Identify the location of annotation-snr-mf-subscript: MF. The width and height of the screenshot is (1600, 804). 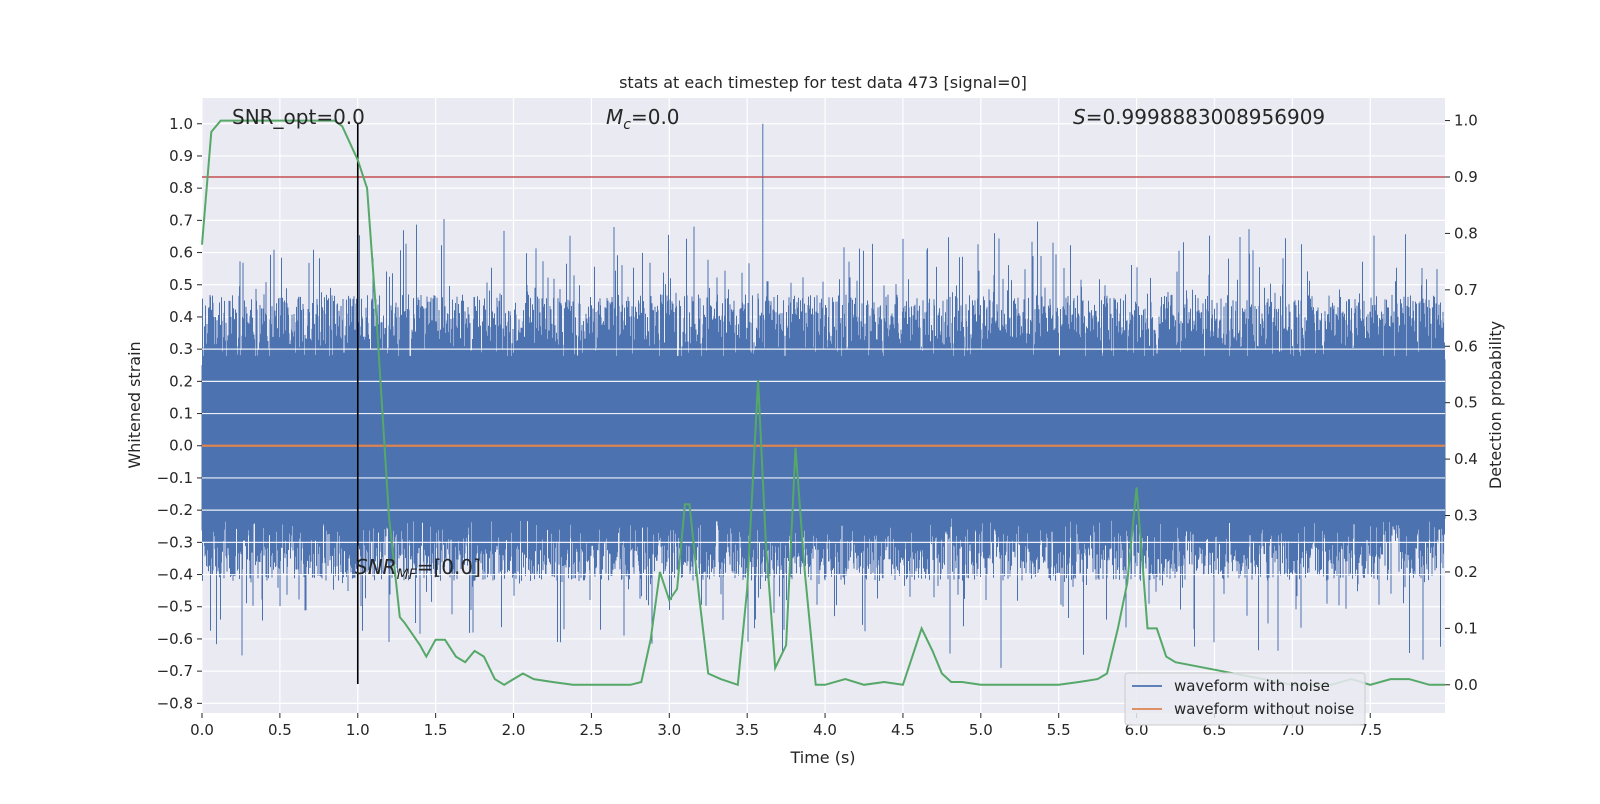
(407, 575).